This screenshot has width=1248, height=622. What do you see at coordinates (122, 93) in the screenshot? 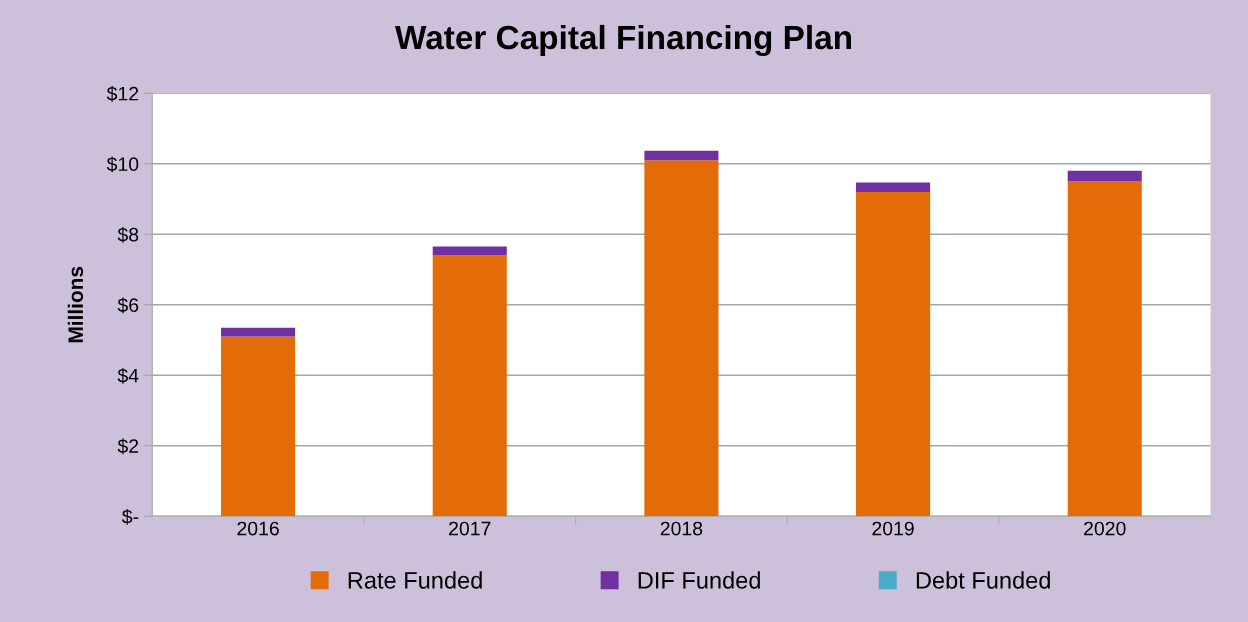
I see `y-tick-label: $12` at bounding box center [122, 93].